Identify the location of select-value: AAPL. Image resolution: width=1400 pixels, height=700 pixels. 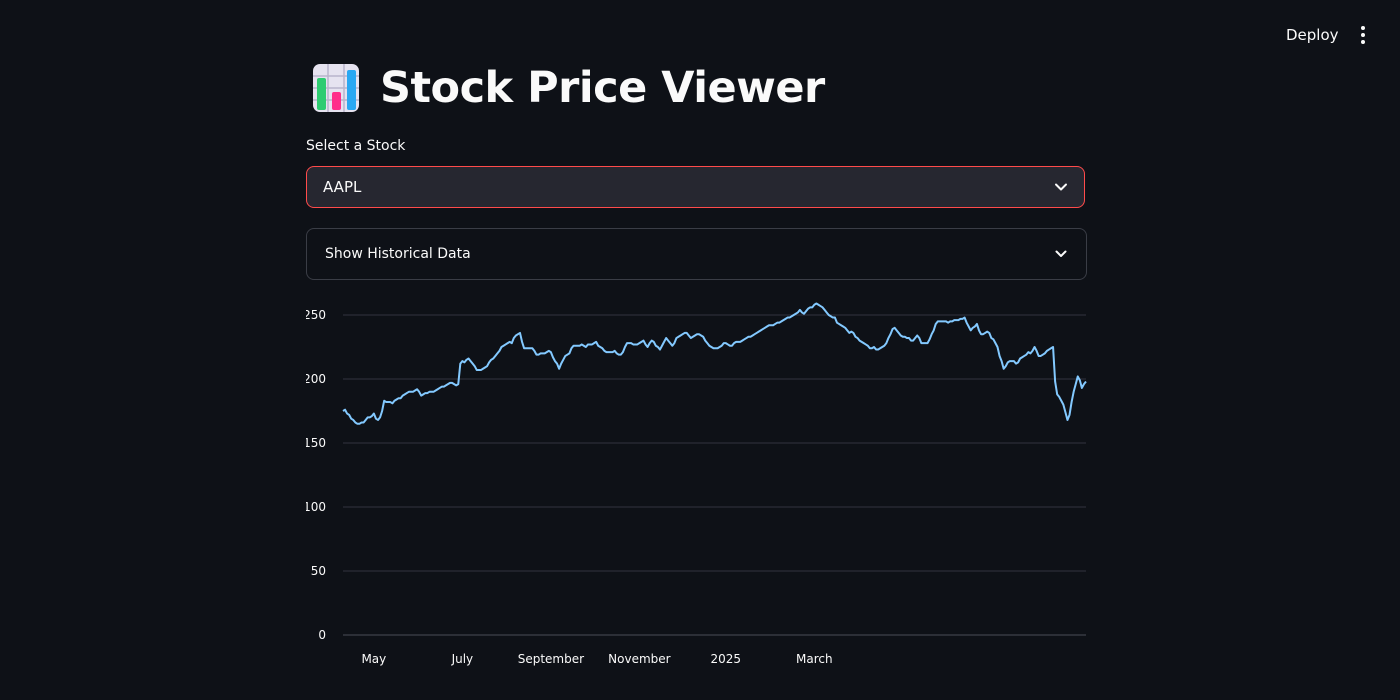
(342, 187).